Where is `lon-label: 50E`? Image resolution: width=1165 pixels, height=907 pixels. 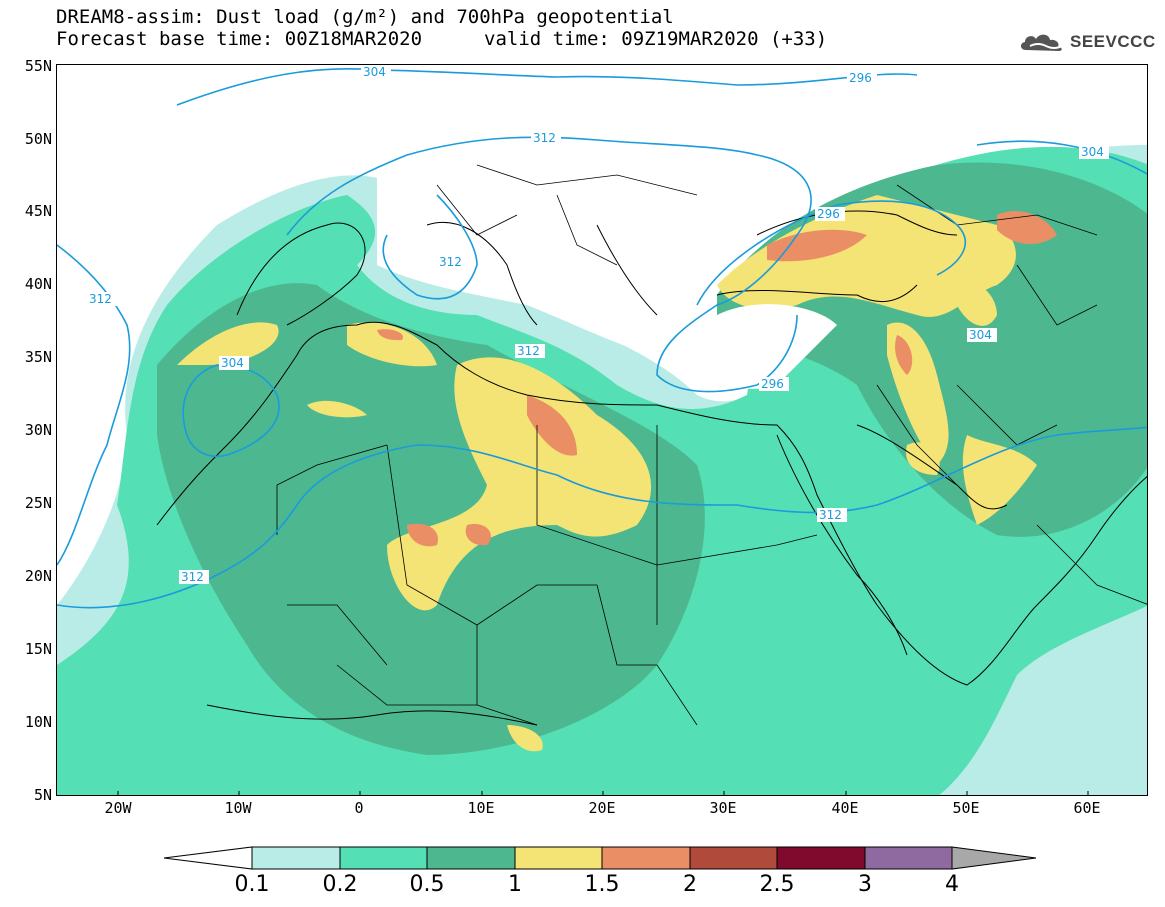 lon-label: 50E is located at coordinates (966, 808).